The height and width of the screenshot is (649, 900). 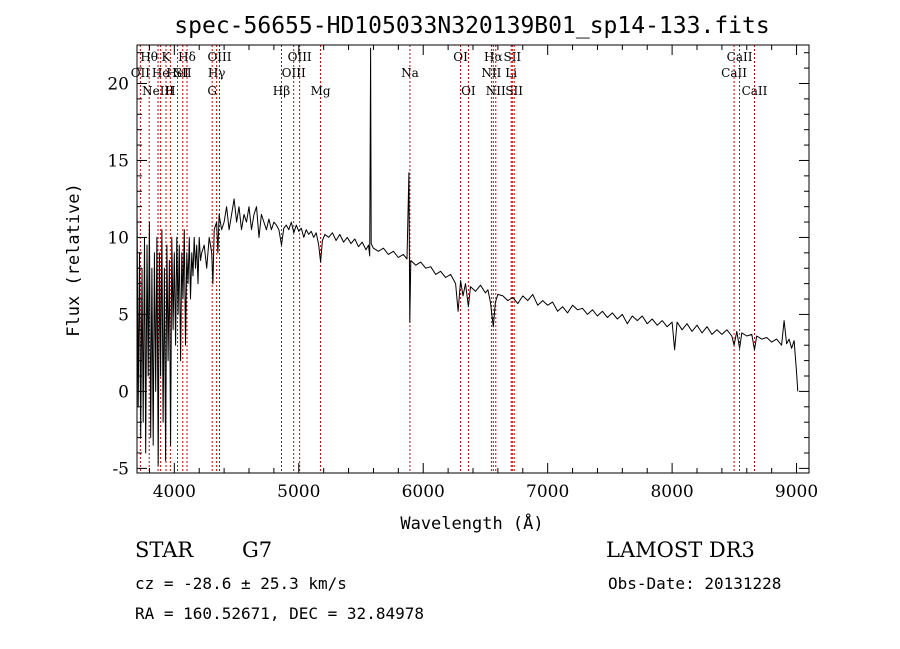 What do you see at coordinates (120, 469) in the screenshot?
I see `y-tick-label: -5` at bounding box center [120, 469].